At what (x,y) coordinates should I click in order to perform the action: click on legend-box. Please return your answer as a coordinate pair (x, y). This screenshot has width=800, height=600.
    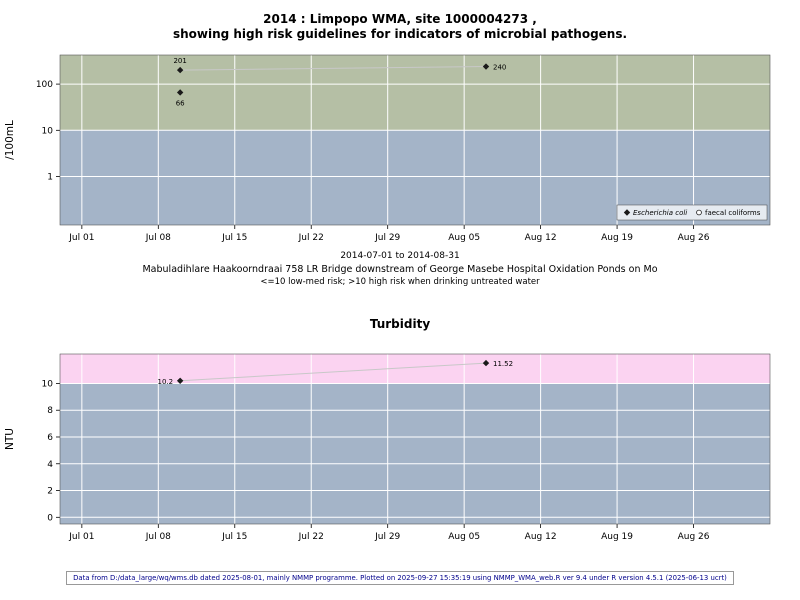
    Looking at the image, I should click on (692, 212).